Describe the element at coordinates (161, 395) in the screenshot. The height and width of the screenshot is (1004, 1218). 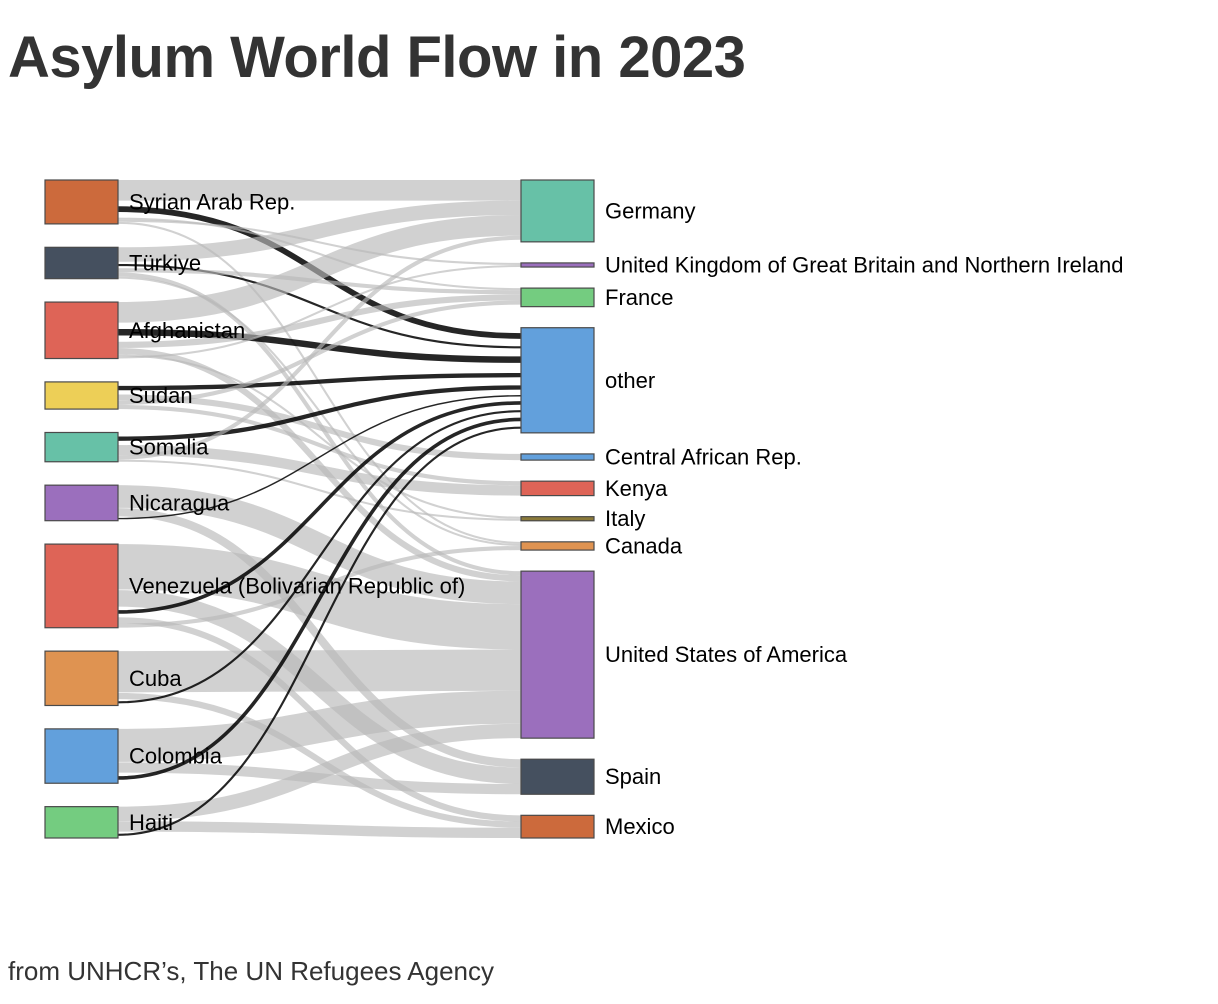
I see `origin-label-sudan: Sudan` at that location.